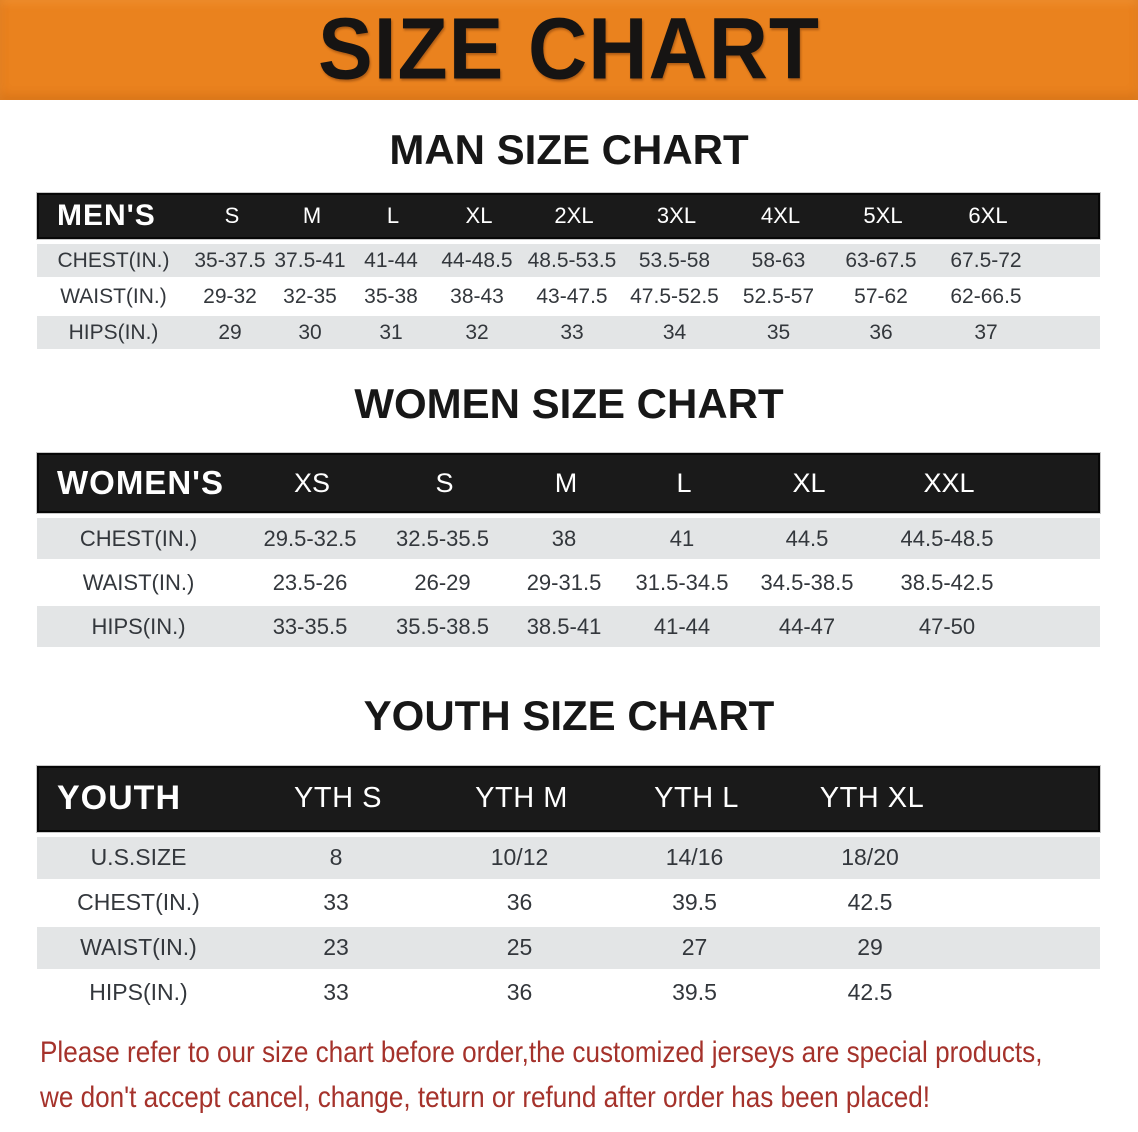  What do you see at coordinates (986, 296) in the screenshot?
I see `size-value-cell: 62-66.5` at bounding box center [986, 296].